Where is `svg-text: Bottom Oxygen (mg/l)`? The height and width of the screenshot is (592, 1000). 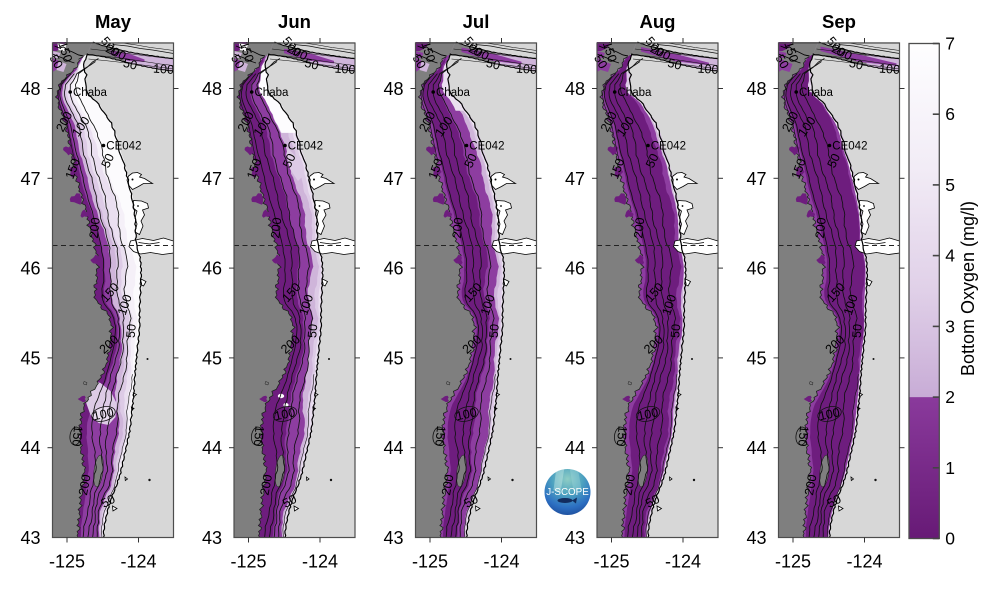
svg-text: Bottom Oxygen (mg/l) is located at coordinates (968, 288).